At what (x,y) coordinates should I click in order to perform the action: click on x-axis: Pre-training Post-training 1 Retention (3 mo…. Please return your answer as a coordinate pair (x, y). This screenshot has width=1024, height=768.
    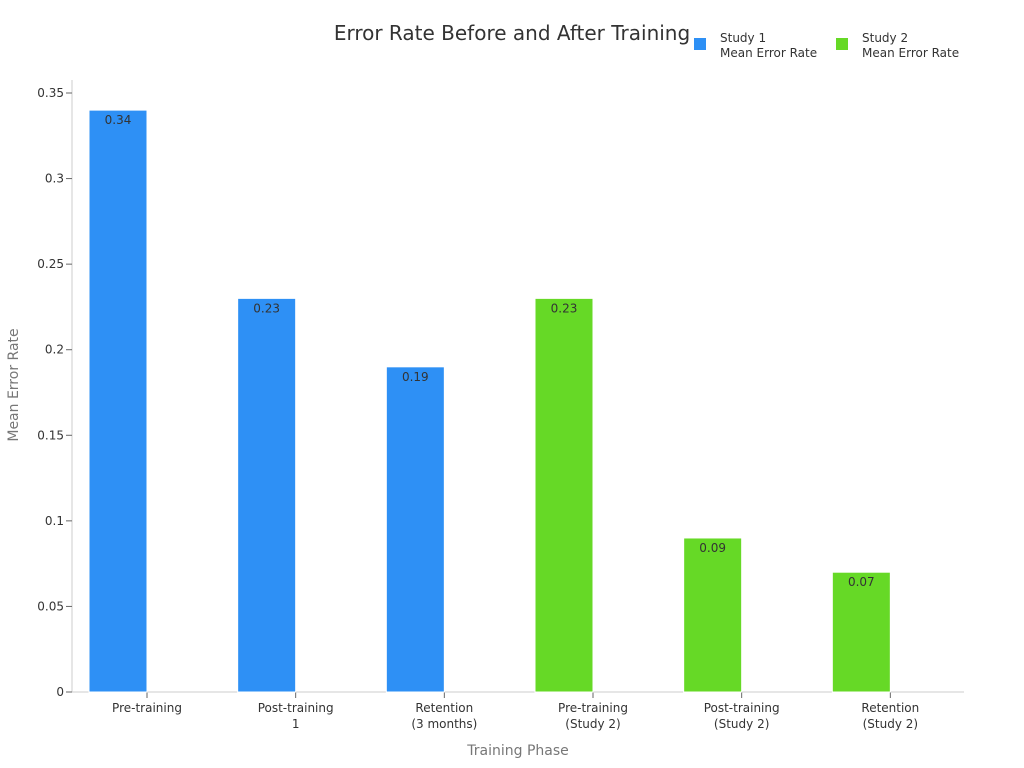
    Looking at the image, I should click on (518, 711).